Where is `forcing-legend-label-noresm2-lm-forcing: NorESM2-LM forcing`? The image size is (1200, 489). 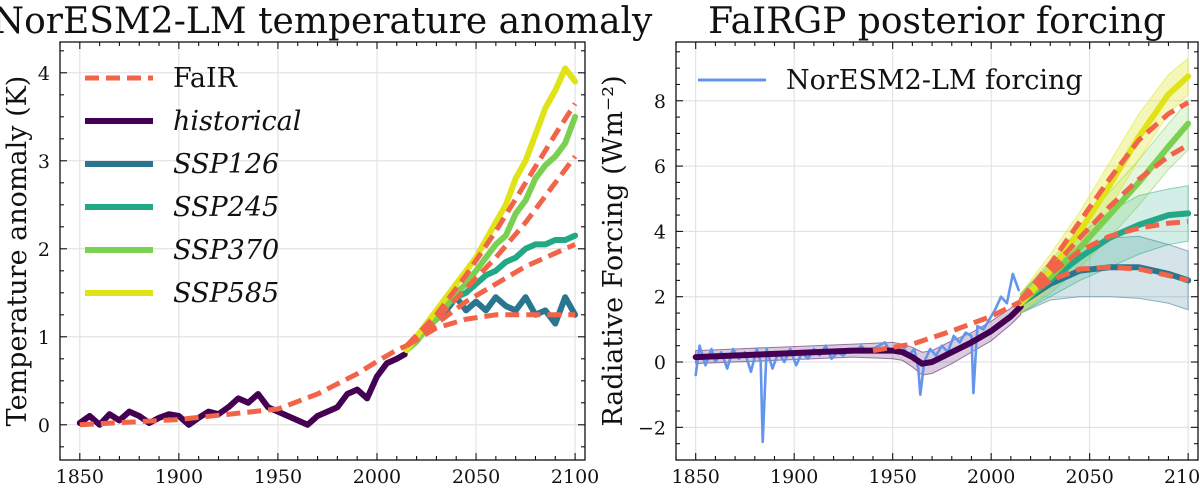
forcing-legend-label-noresm2-lm-forcing: NorESM2-LM forcing is located at coordinates (934, 80).